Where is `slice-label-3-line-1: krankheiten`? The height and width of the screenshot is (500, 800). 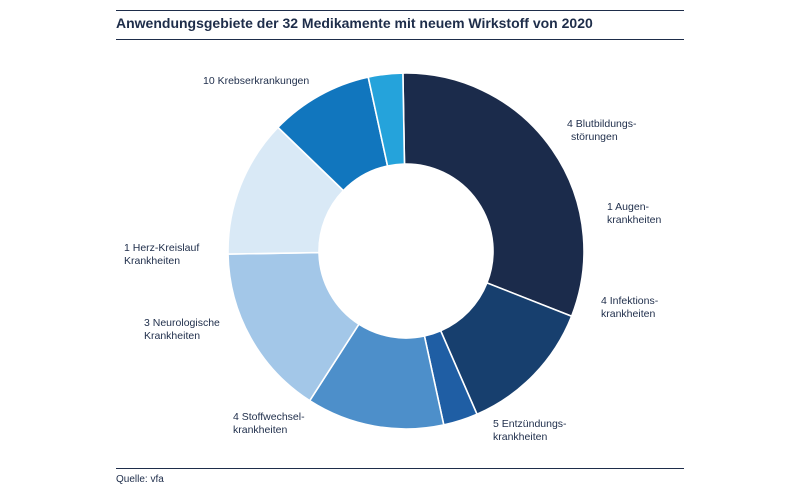 slice-label-3-line-1: krankheiten is located at coordinates (628, 314).